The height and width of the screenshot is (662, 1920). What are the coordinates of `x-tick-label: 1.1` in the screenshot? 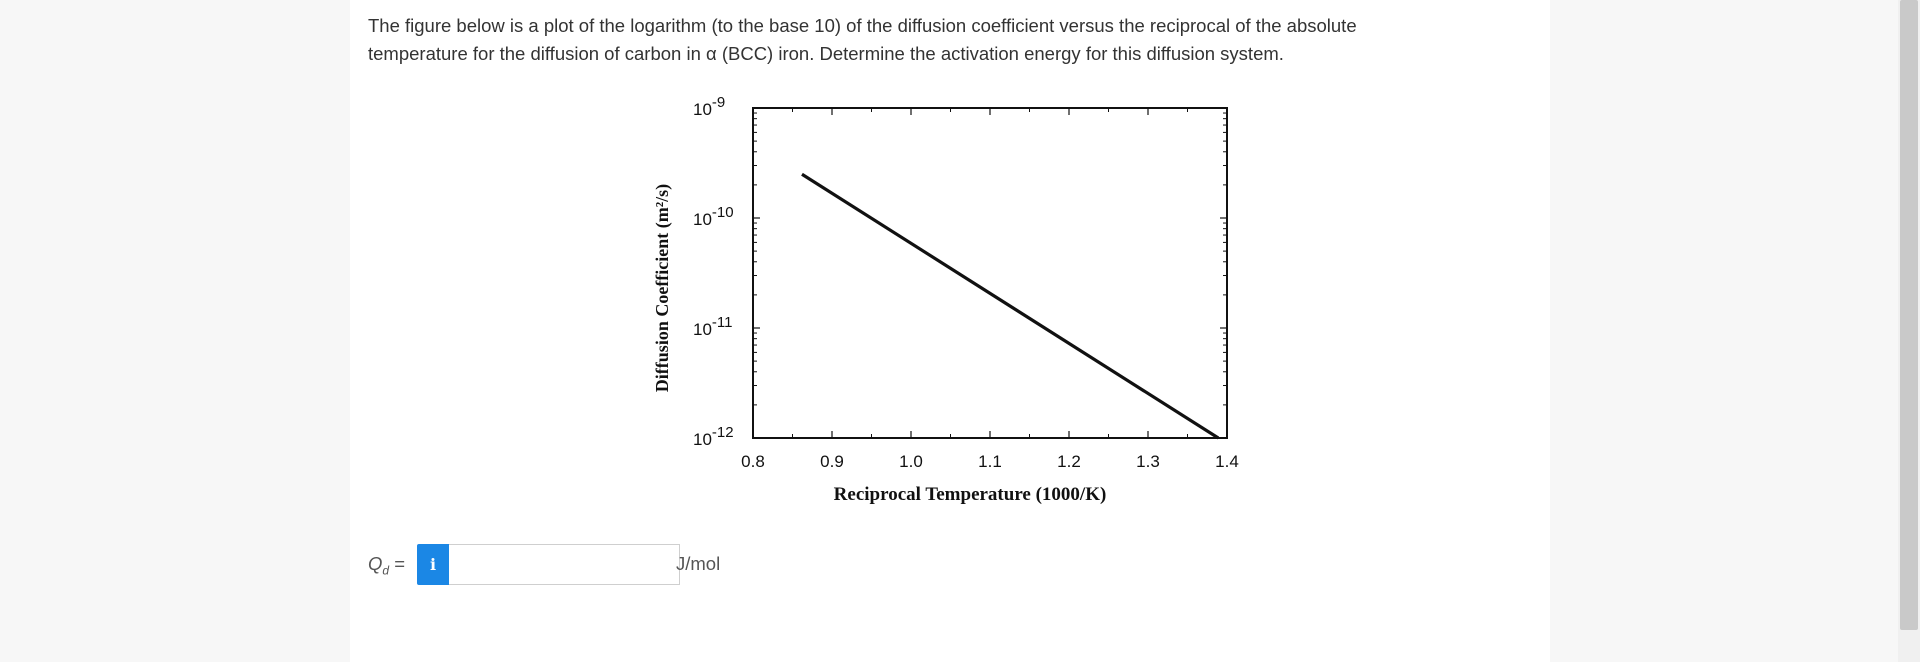 It's located at (990, 461).